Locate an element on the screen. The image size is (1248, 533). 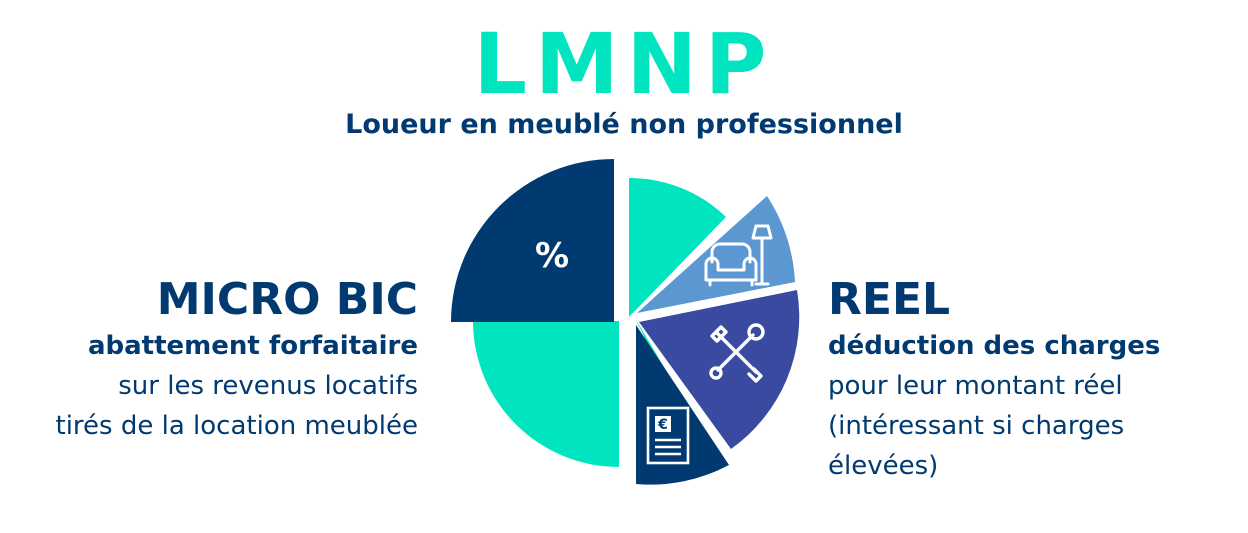
page-subtitle: Loueur en meublé non professionnel is located at coordinates (624, 124).